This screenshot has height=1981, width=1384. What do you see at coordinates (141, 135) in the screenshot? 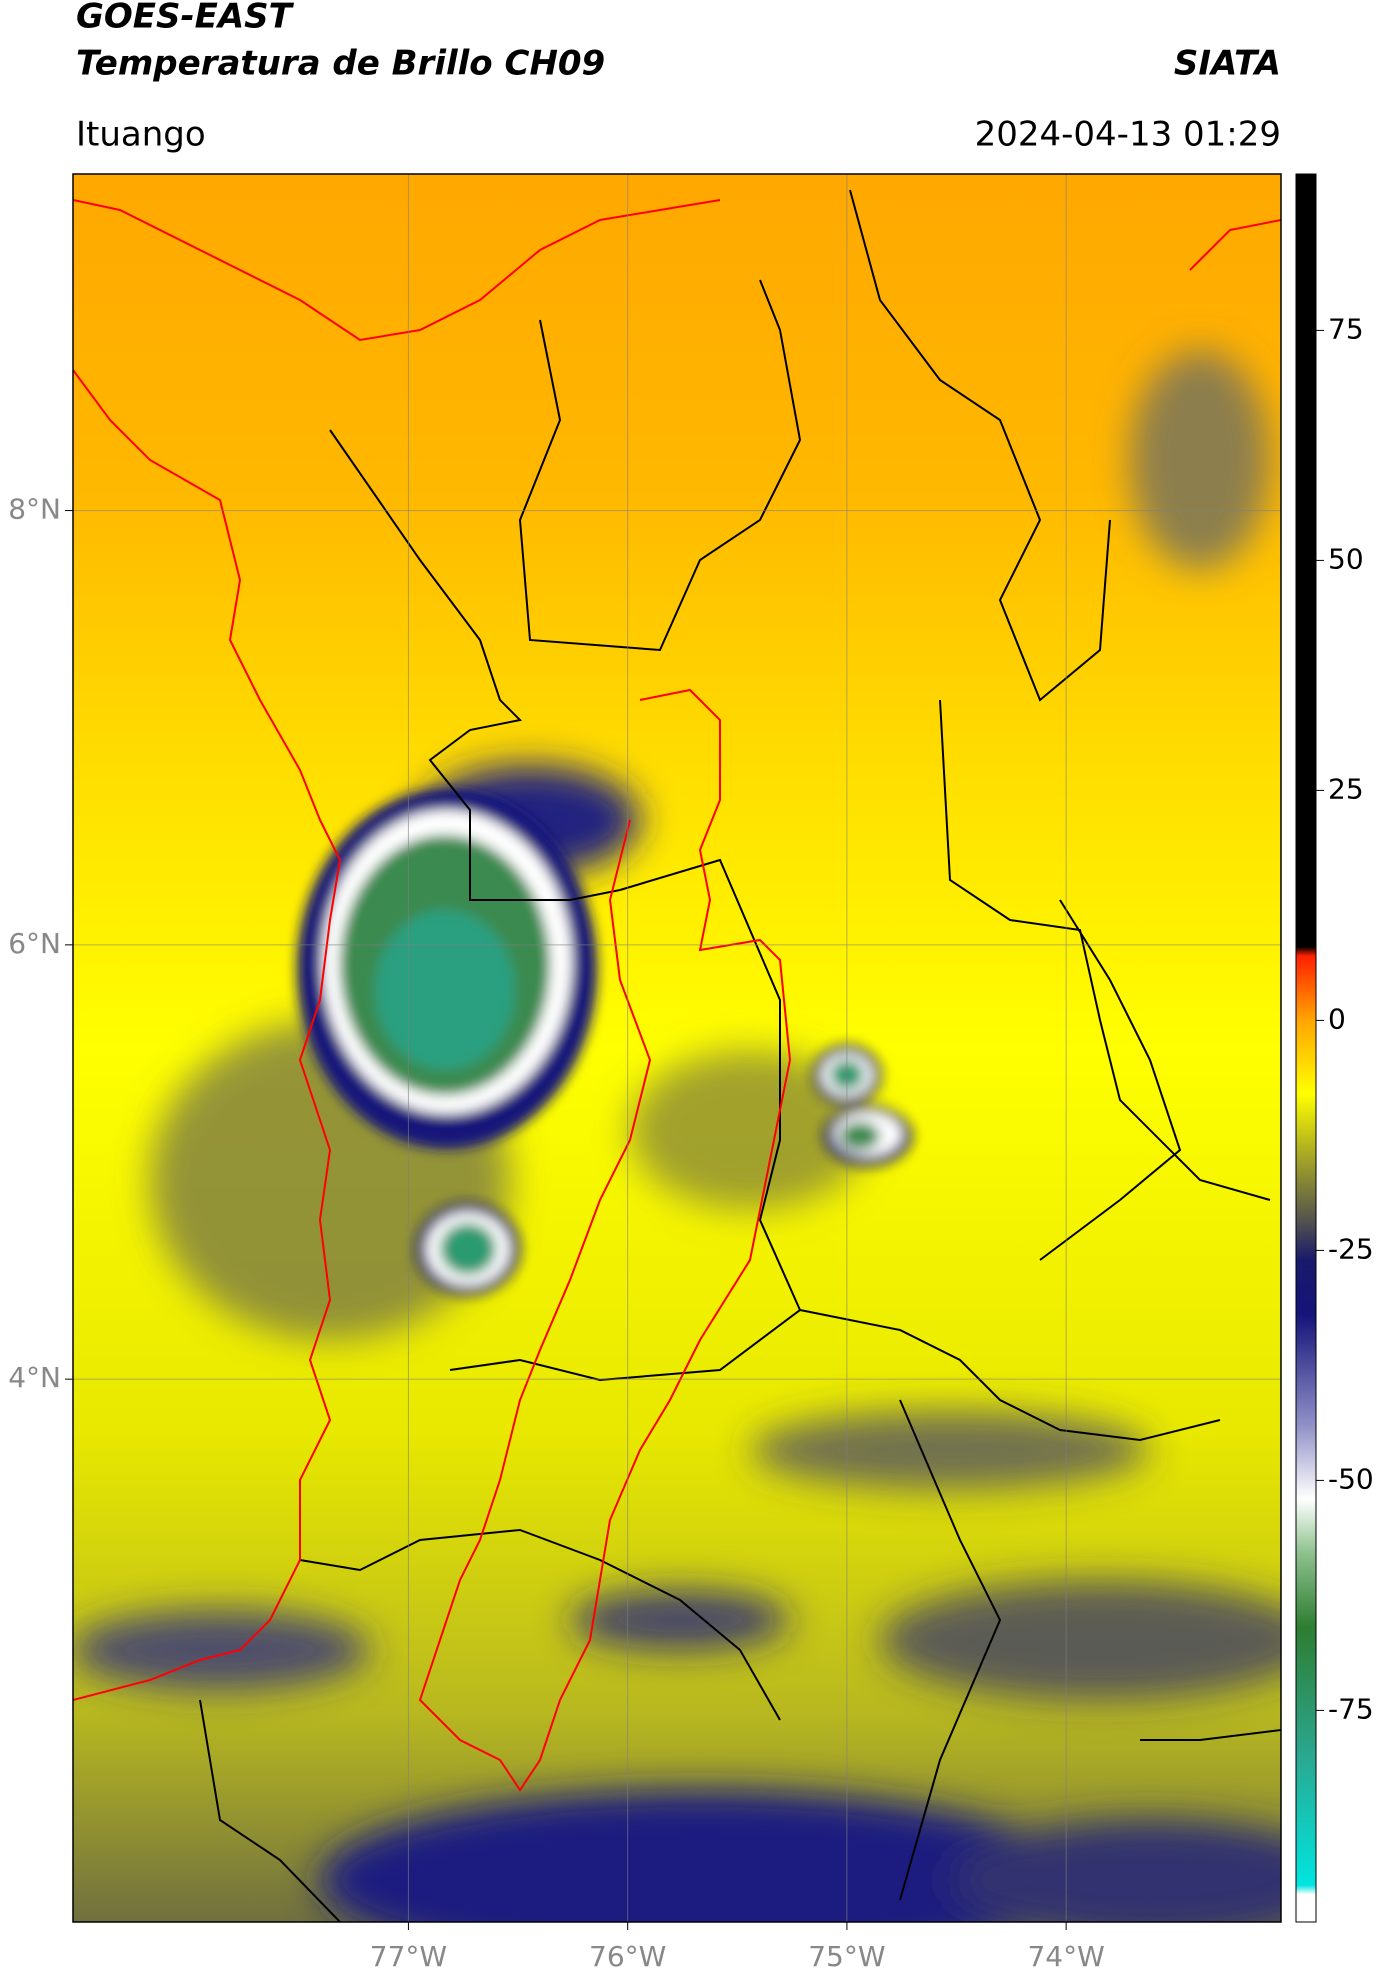
I see `region: Ituango` at bounding box center [141, 135].